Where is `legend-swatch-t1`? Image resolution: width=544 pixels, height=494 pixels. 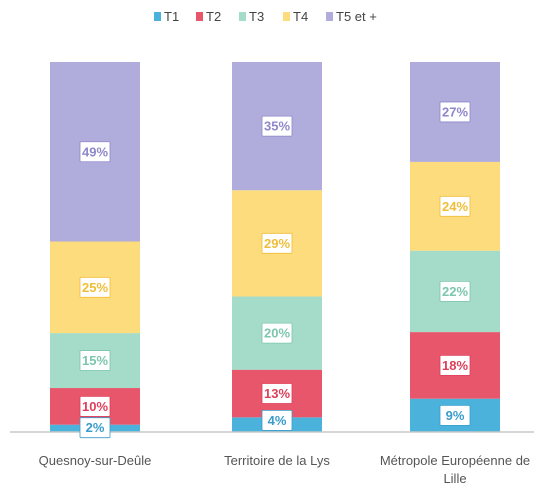 legend-swatch-t1 is located at coordinates (157, 16).